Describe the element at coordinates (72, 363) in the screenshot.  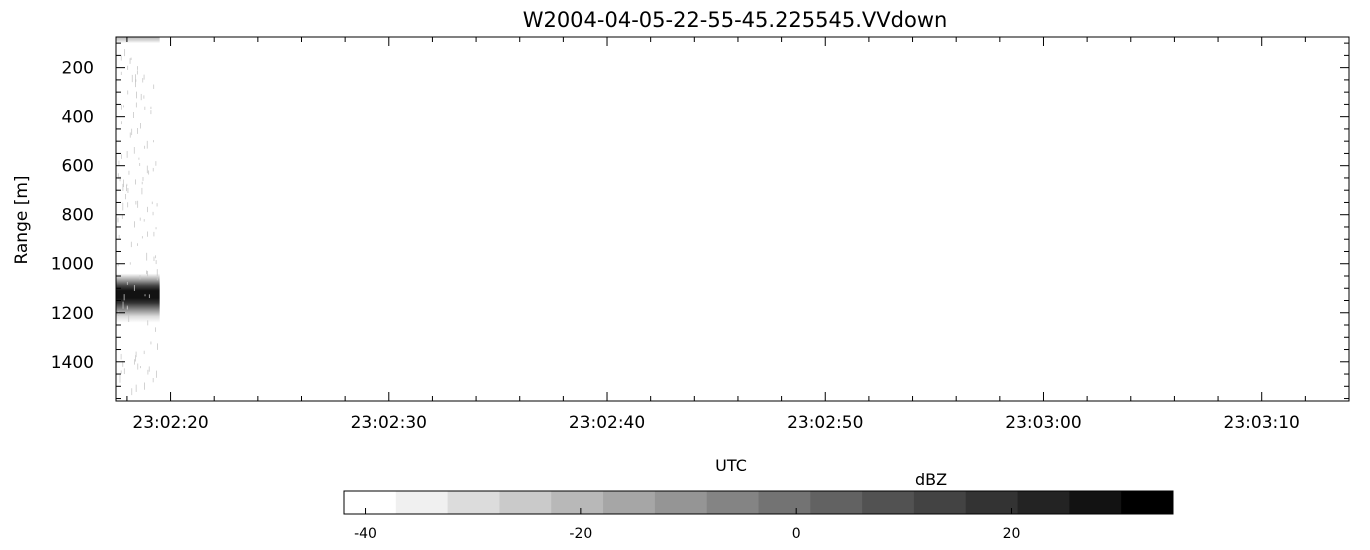
I see `y-tick-label: 1400` at that location.